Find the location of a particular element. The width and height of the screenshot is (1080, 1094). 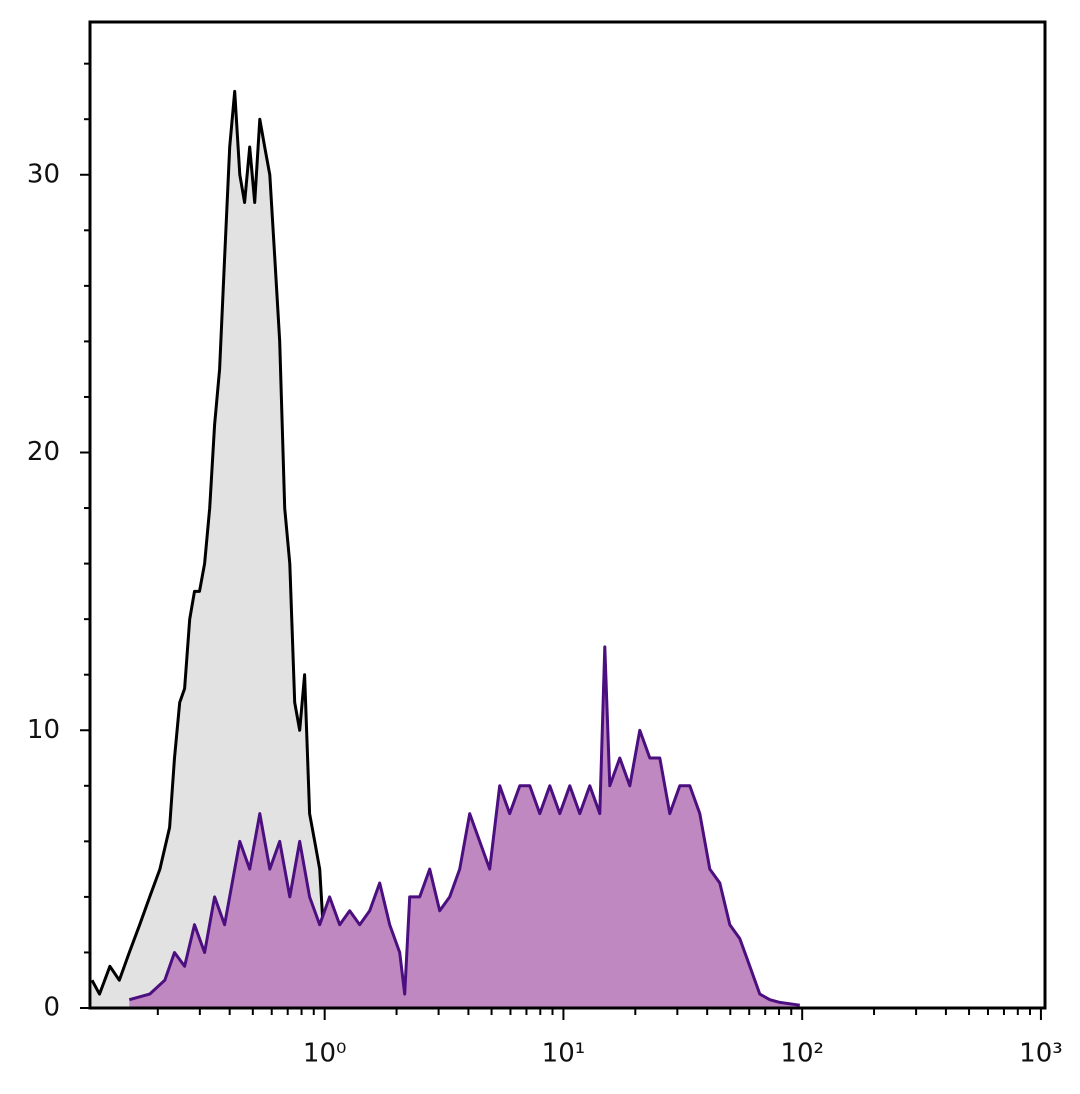

y-tick-label: 30 is located at coordinates (43, 174).